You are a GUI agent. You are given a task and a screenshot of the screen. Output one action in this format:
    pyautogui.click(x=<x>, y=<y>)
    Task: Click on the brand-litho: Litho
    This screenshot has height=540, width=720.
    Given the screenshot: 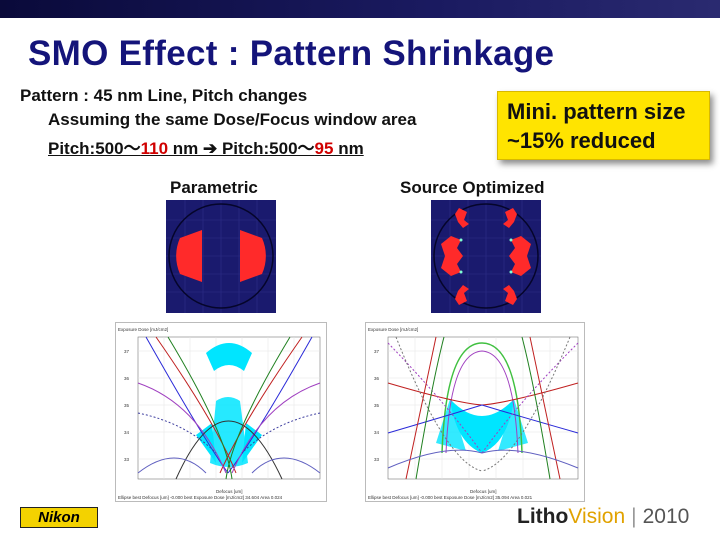 What is the action you would take?
    pyautogui.click(x=543, y=516)
    